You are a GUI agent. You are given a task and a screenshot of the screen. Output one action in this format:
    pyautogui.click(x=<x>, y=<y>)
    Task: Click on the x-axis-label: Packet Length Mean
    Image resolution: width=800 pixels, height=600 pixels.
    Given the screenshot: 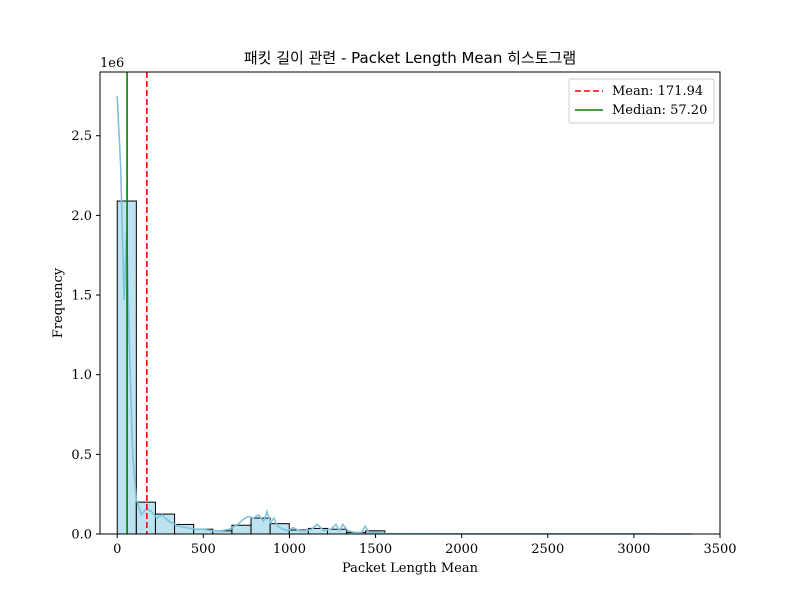 What is the action you would take?
    pyautogui.click(x=410, y=568)
    